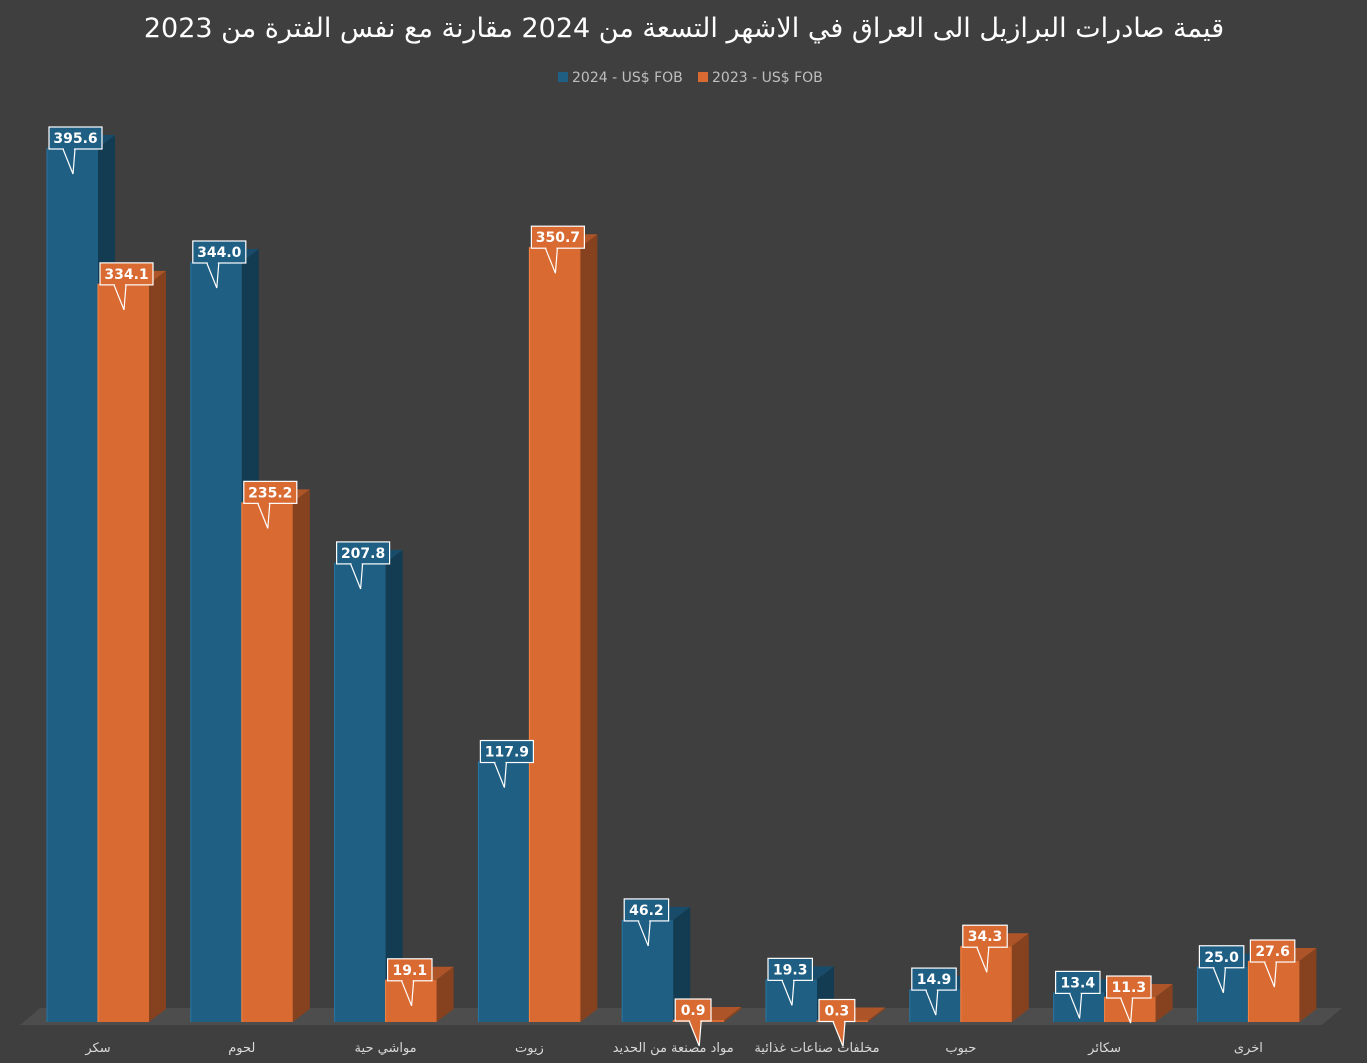  Describe the element at coordinates (646, 911) in the screenshot. I see `data-label-text: 46.2` at that location.